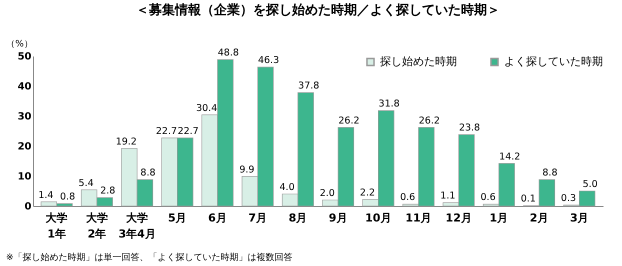 Image resolution: width=622 pixels, height=266 pixels. Describe the element at coordinates (590, 184) in the screenshot. I see `data-label: 5.0` at that location.